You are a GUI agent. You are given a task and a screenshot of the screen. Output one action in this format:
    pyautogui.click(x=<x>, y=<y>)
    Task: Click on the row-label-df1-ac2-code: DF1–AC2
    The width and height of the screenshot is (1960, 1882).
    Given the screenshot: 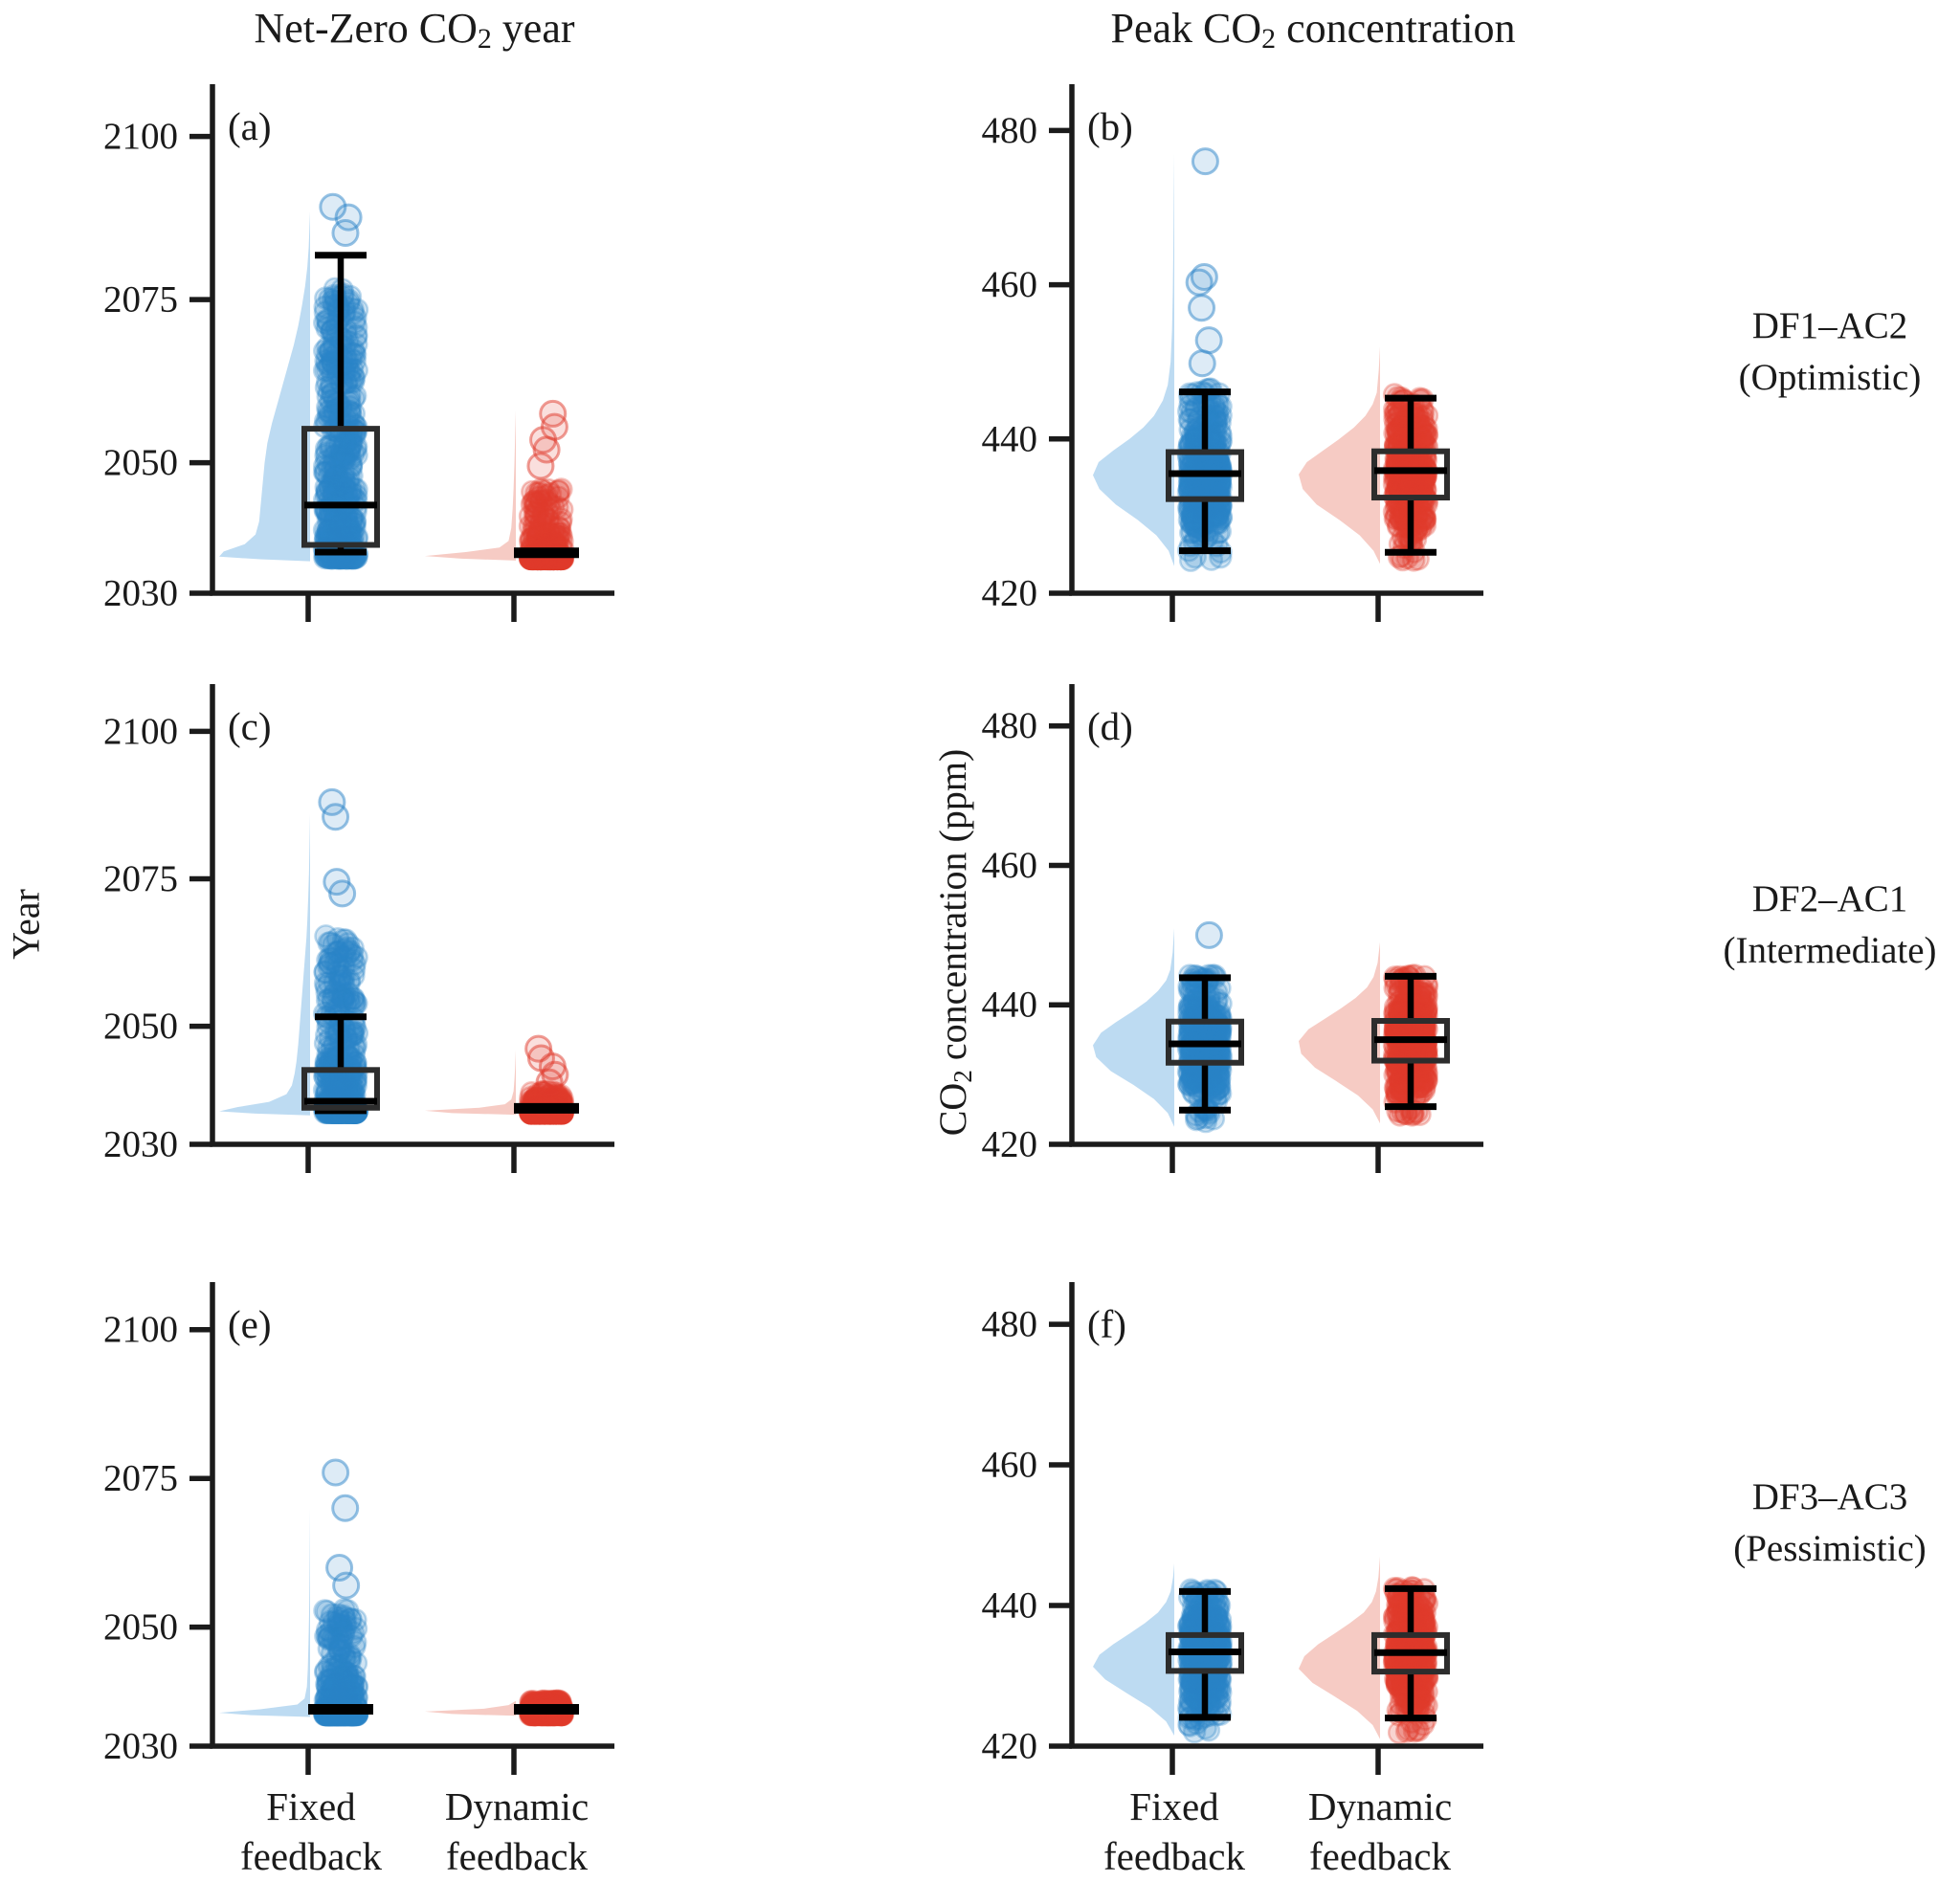 What is the action you would take?
    pyautogui.click(x=1831, y=326)
    